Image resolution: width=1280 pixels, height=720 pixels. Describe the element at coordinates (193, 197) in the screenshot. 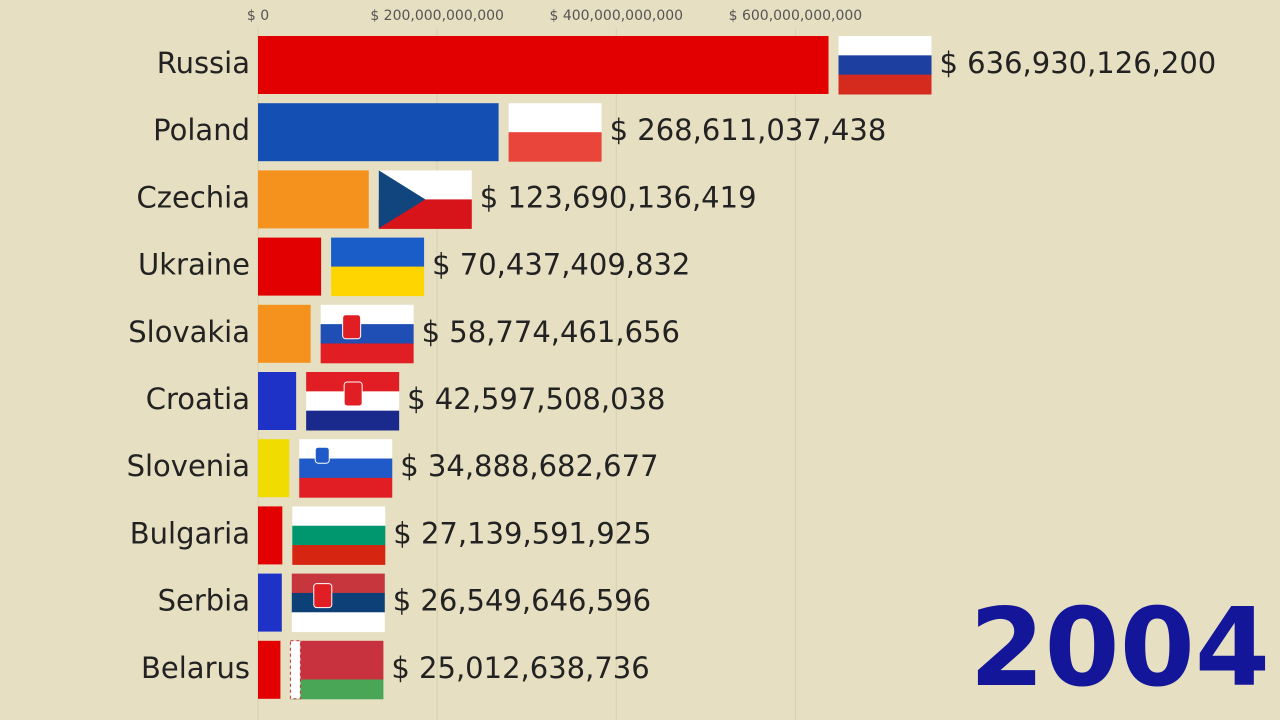

I see `category-label: Czechia` at that location.